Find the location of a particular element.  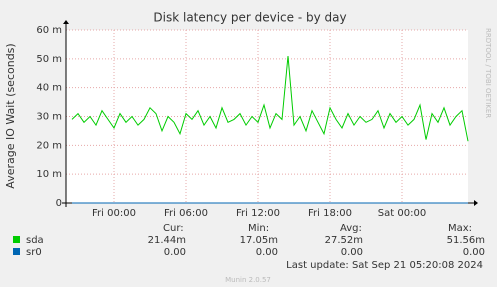

footer: Munin 2.0.57 is located at coordinates (248, 280).